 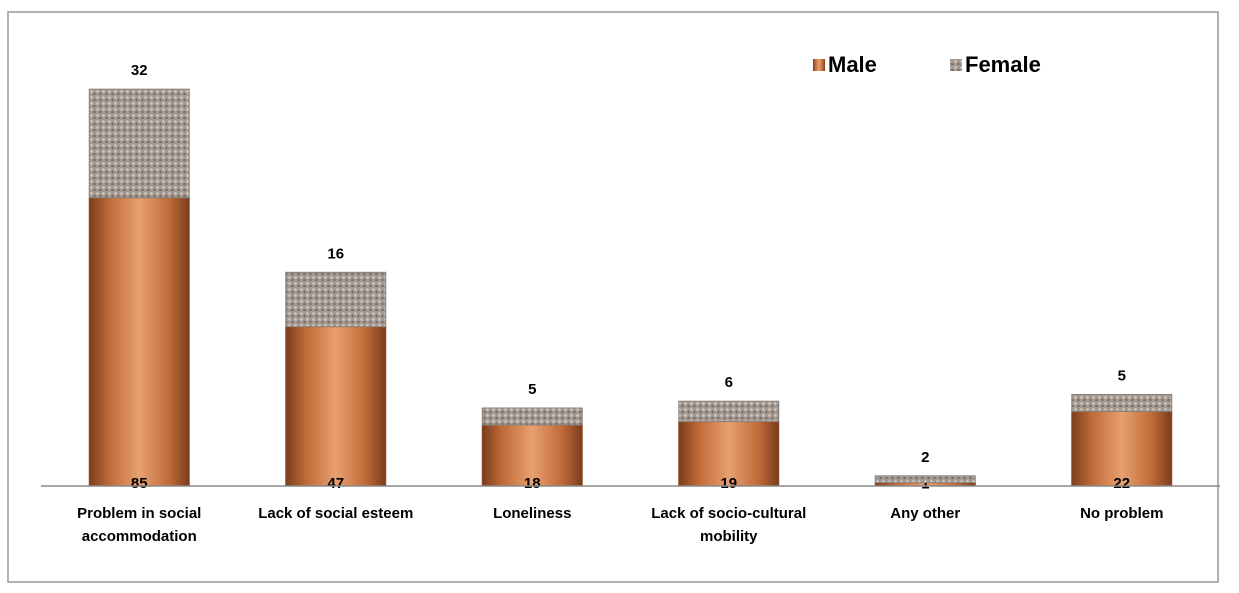 What do you see at coordinates (925, 483) in the screenshot?
I see `data-label: 1` at bounding box center [925, 483].